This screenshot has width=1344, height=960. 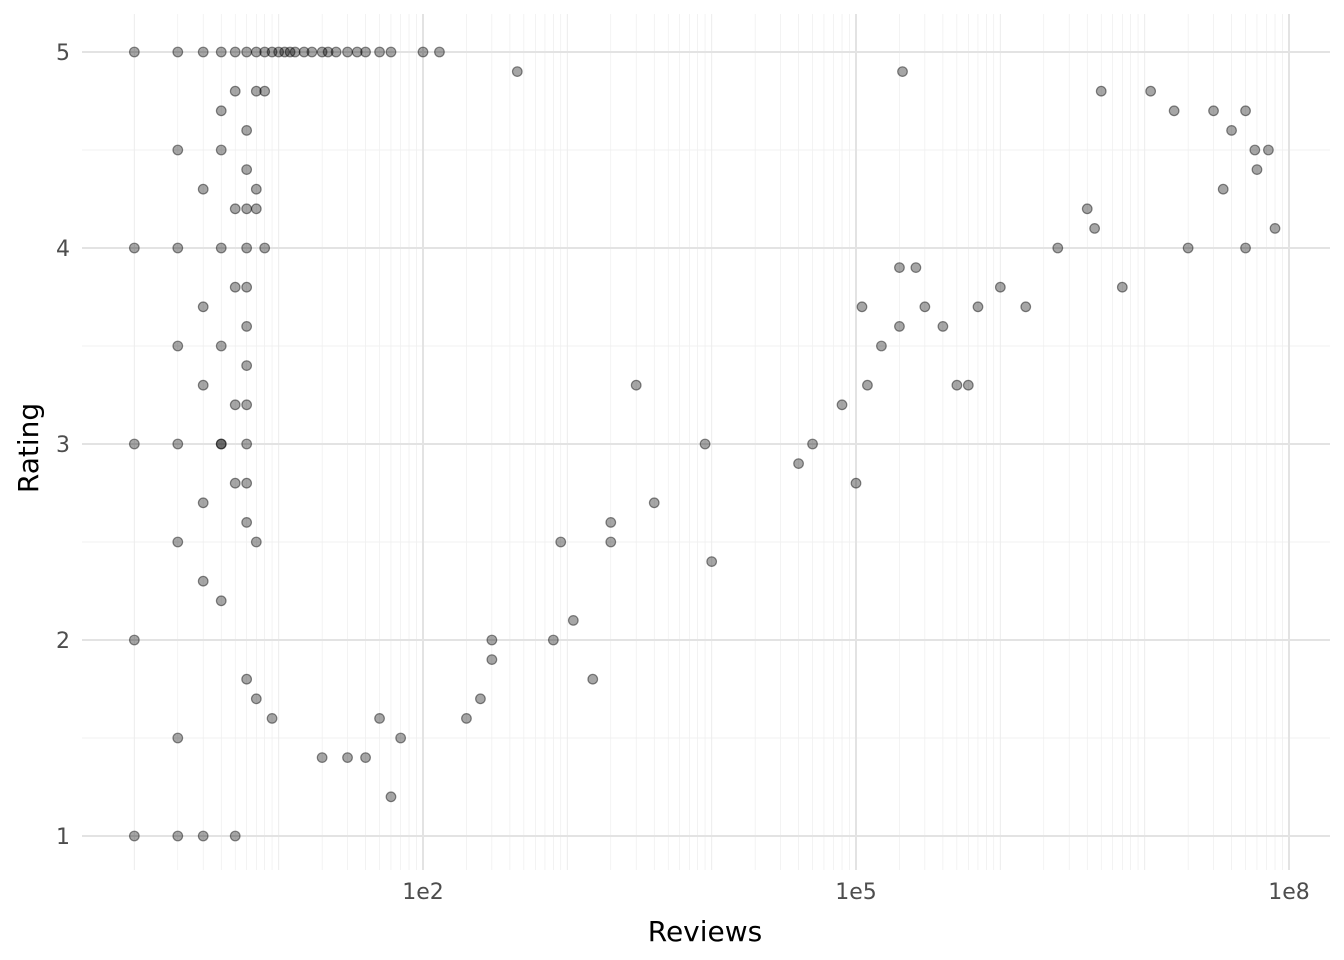 I want to click on x-tick-label: 1e8, so click(x=1289, y=892).